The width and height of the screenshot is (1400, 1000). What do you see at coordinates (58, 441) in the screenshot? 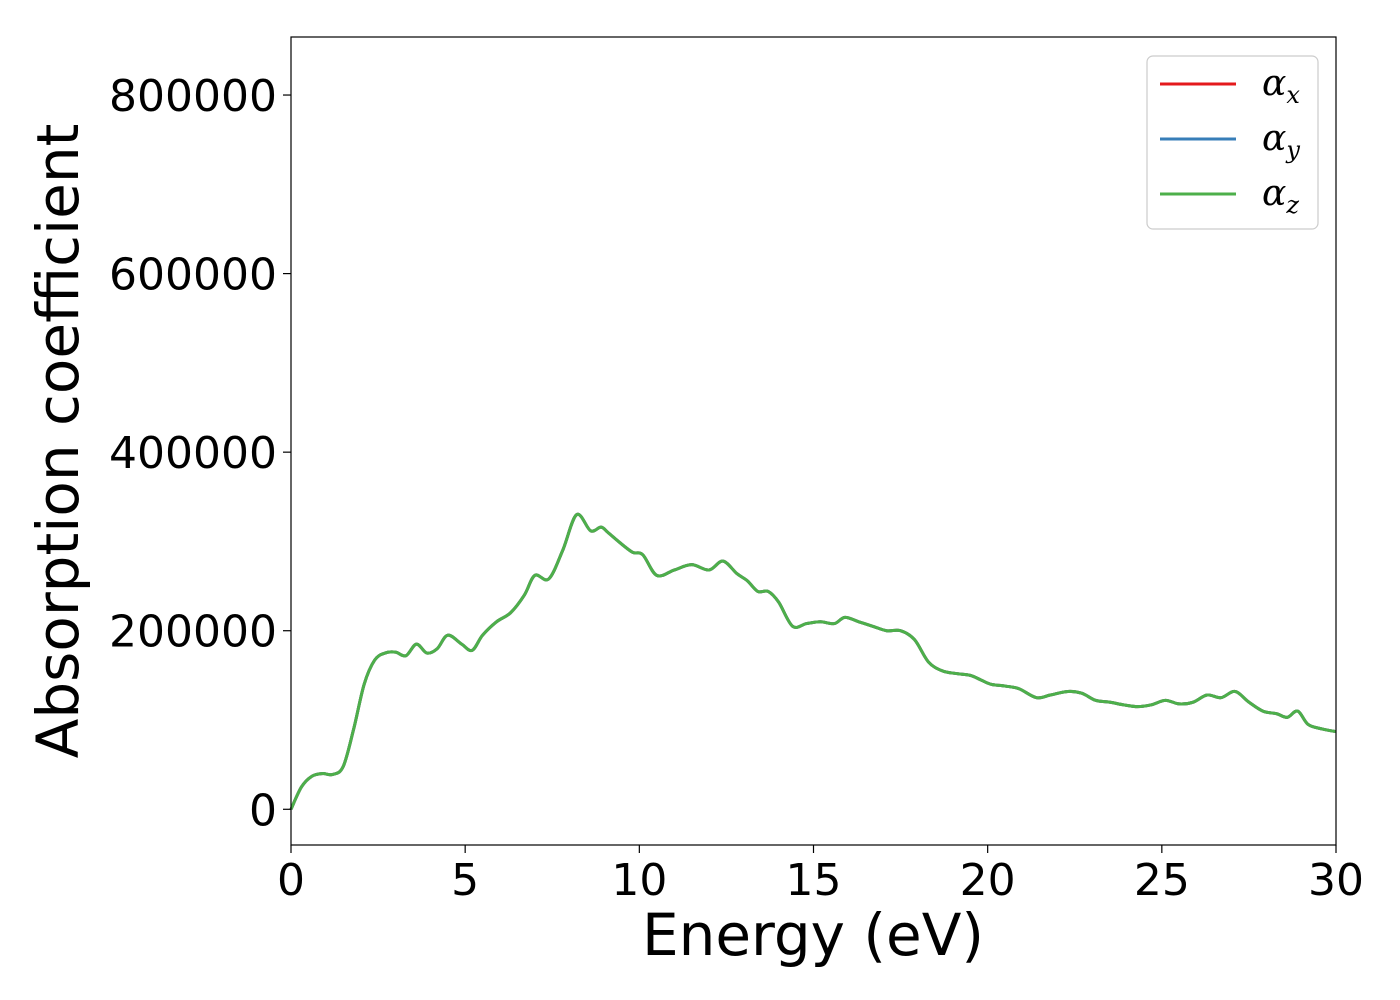
I see `y-axis-title: Absorption coefficient` at bounding box center [58, 441].